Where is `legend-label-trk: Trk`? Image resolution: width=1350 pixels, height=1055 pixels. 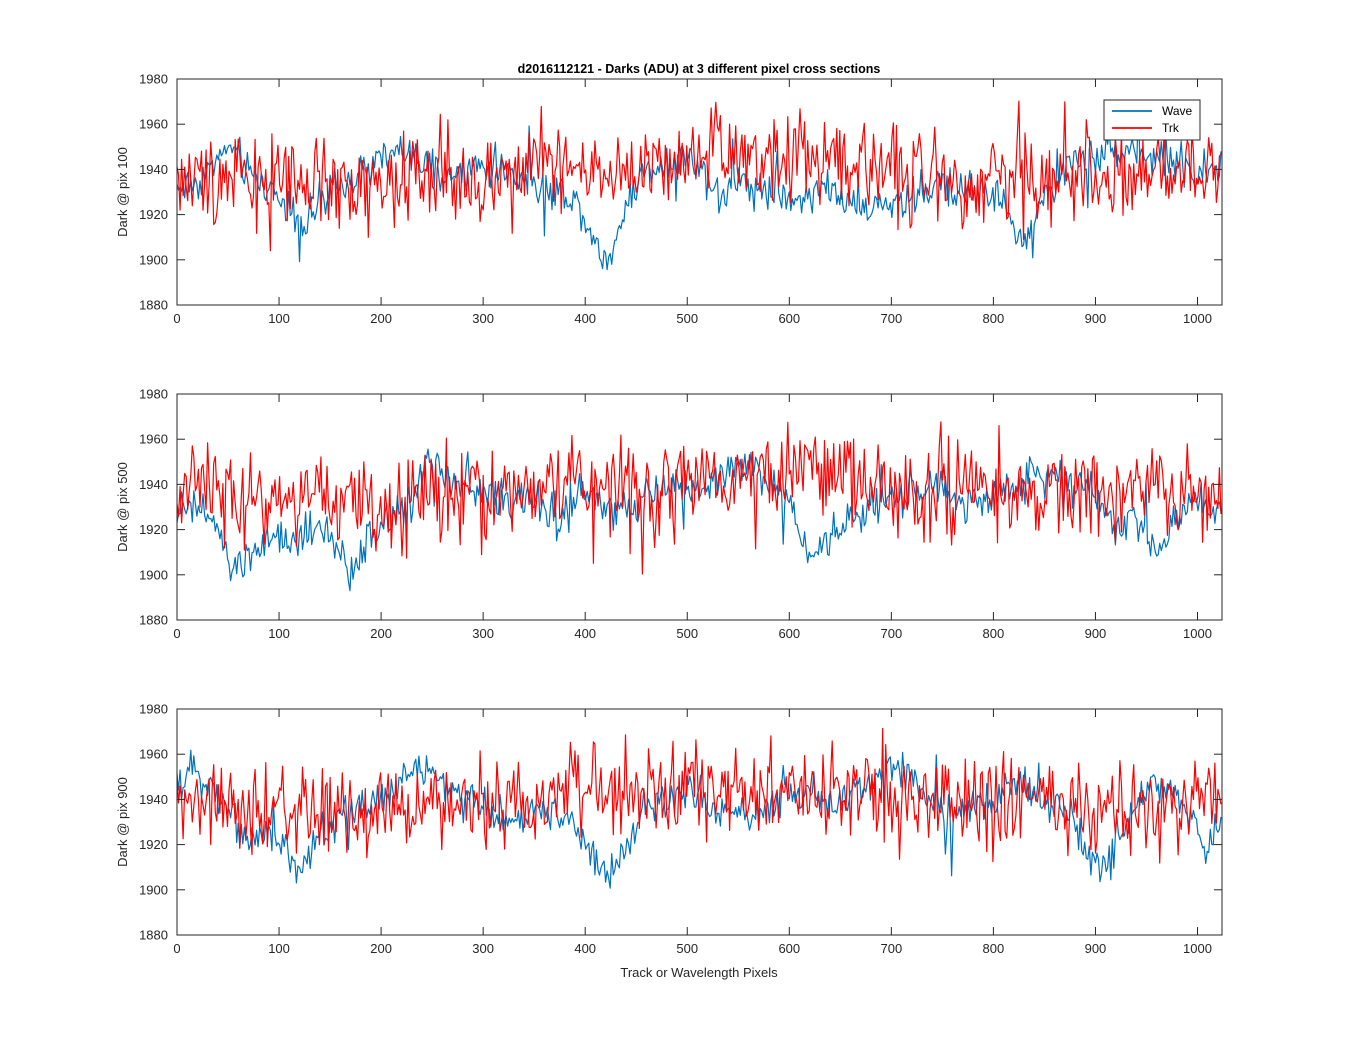
legend-label-trk: Trk is located at coordinates (1171, 128).